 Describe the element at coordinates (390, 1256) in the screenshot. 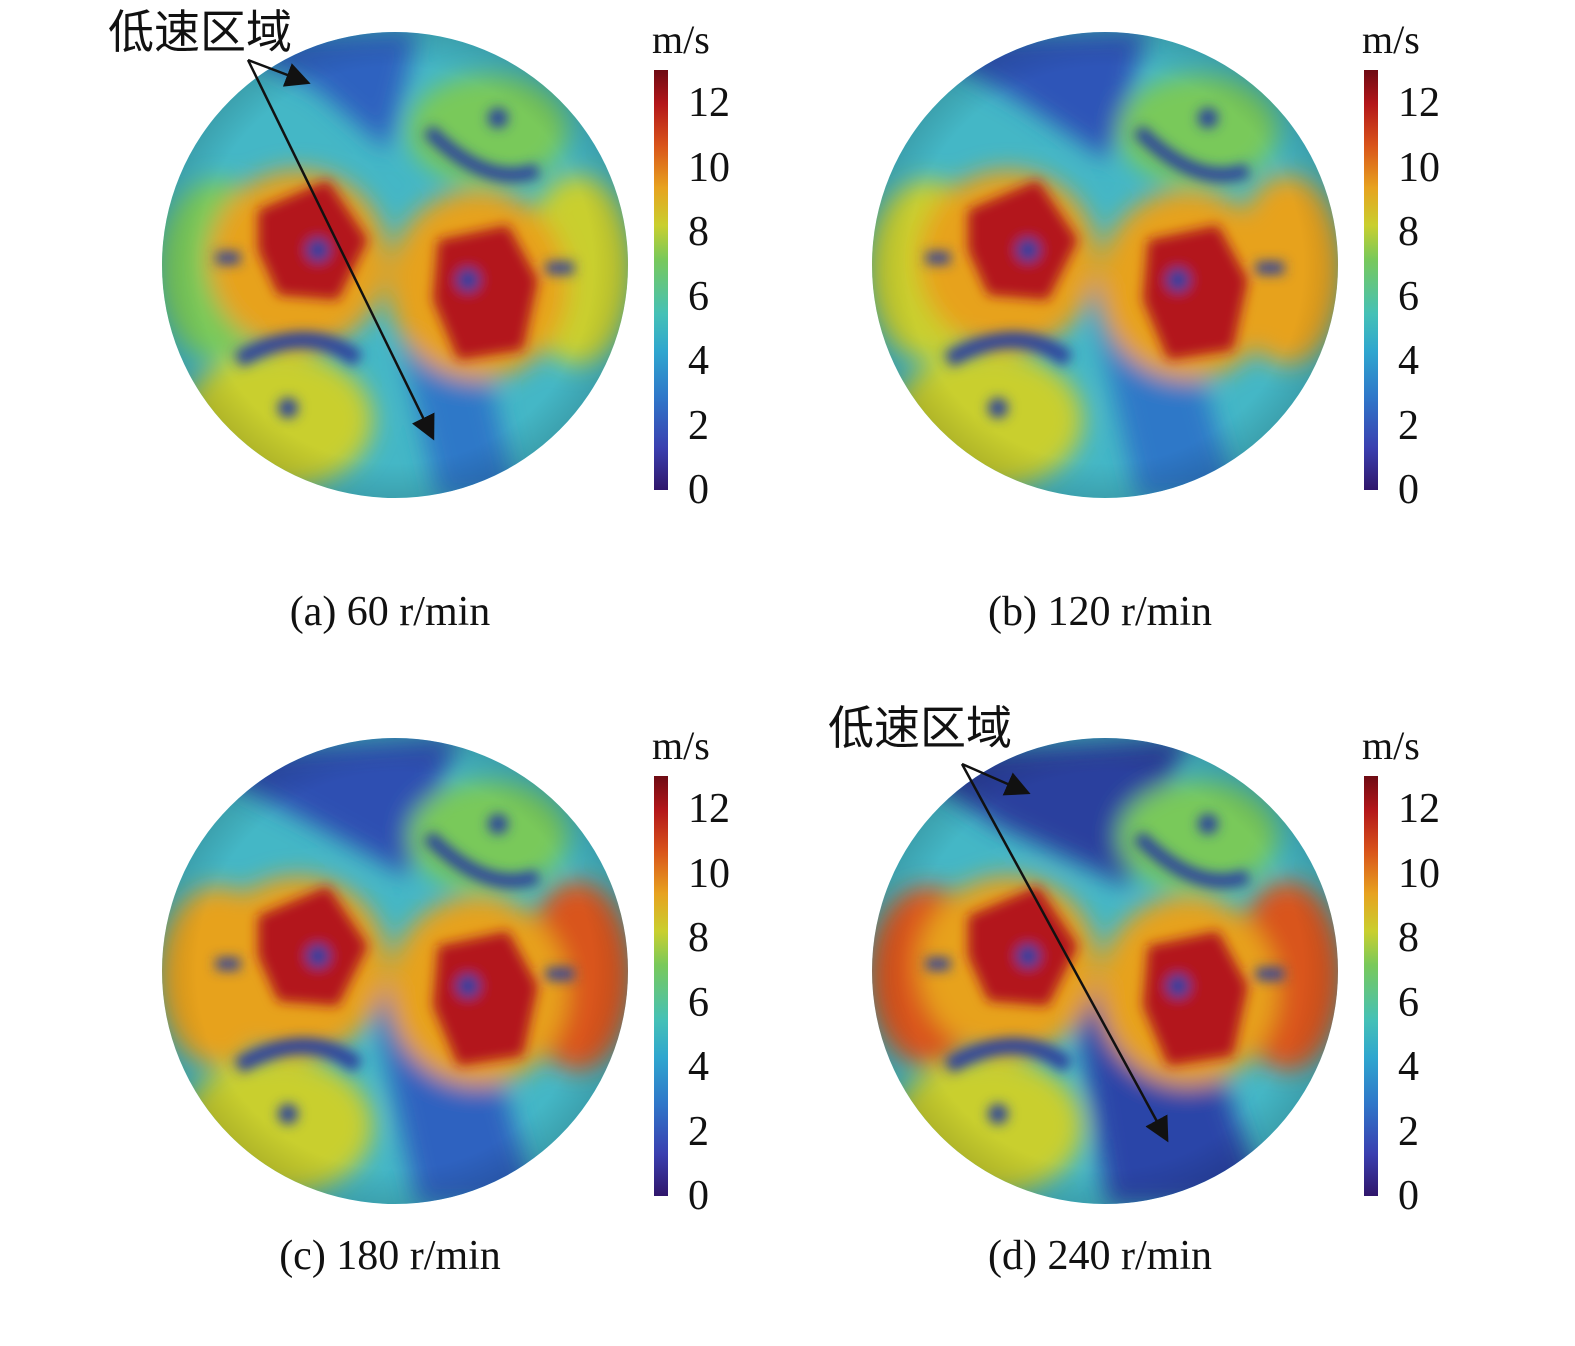

I see `panel-caption: (c) 180 r/min` at that location.